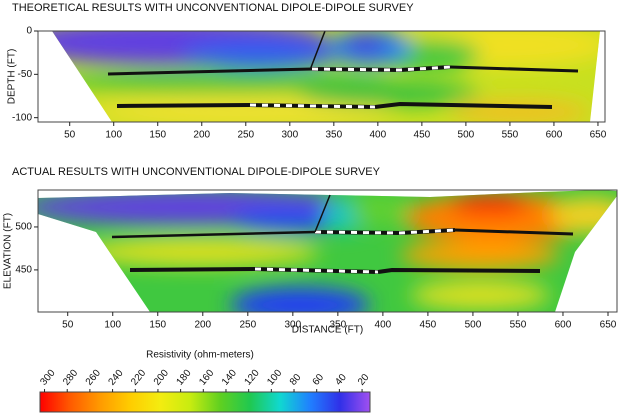 The height and width of the screenshot is (416, 618). Describe the element at coordinates (184, 377) in the screenshot. I see `colorbar-tick-label: 180` at that location.